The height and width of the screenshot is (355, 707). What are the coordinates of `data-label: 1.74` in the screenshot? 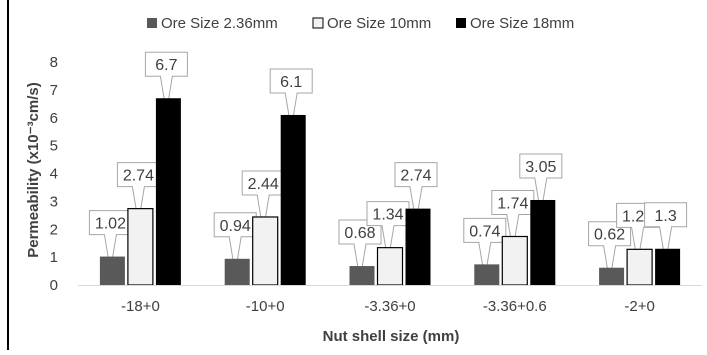 It's located at (512, 203).